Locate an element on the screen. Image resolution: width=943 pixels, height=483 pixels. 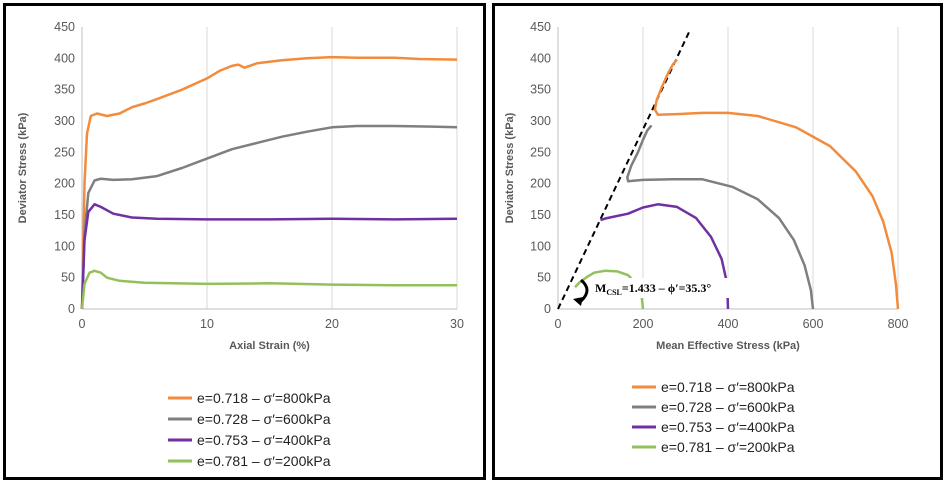
x-tick-label: 200 is located at coordinates (643, 324).